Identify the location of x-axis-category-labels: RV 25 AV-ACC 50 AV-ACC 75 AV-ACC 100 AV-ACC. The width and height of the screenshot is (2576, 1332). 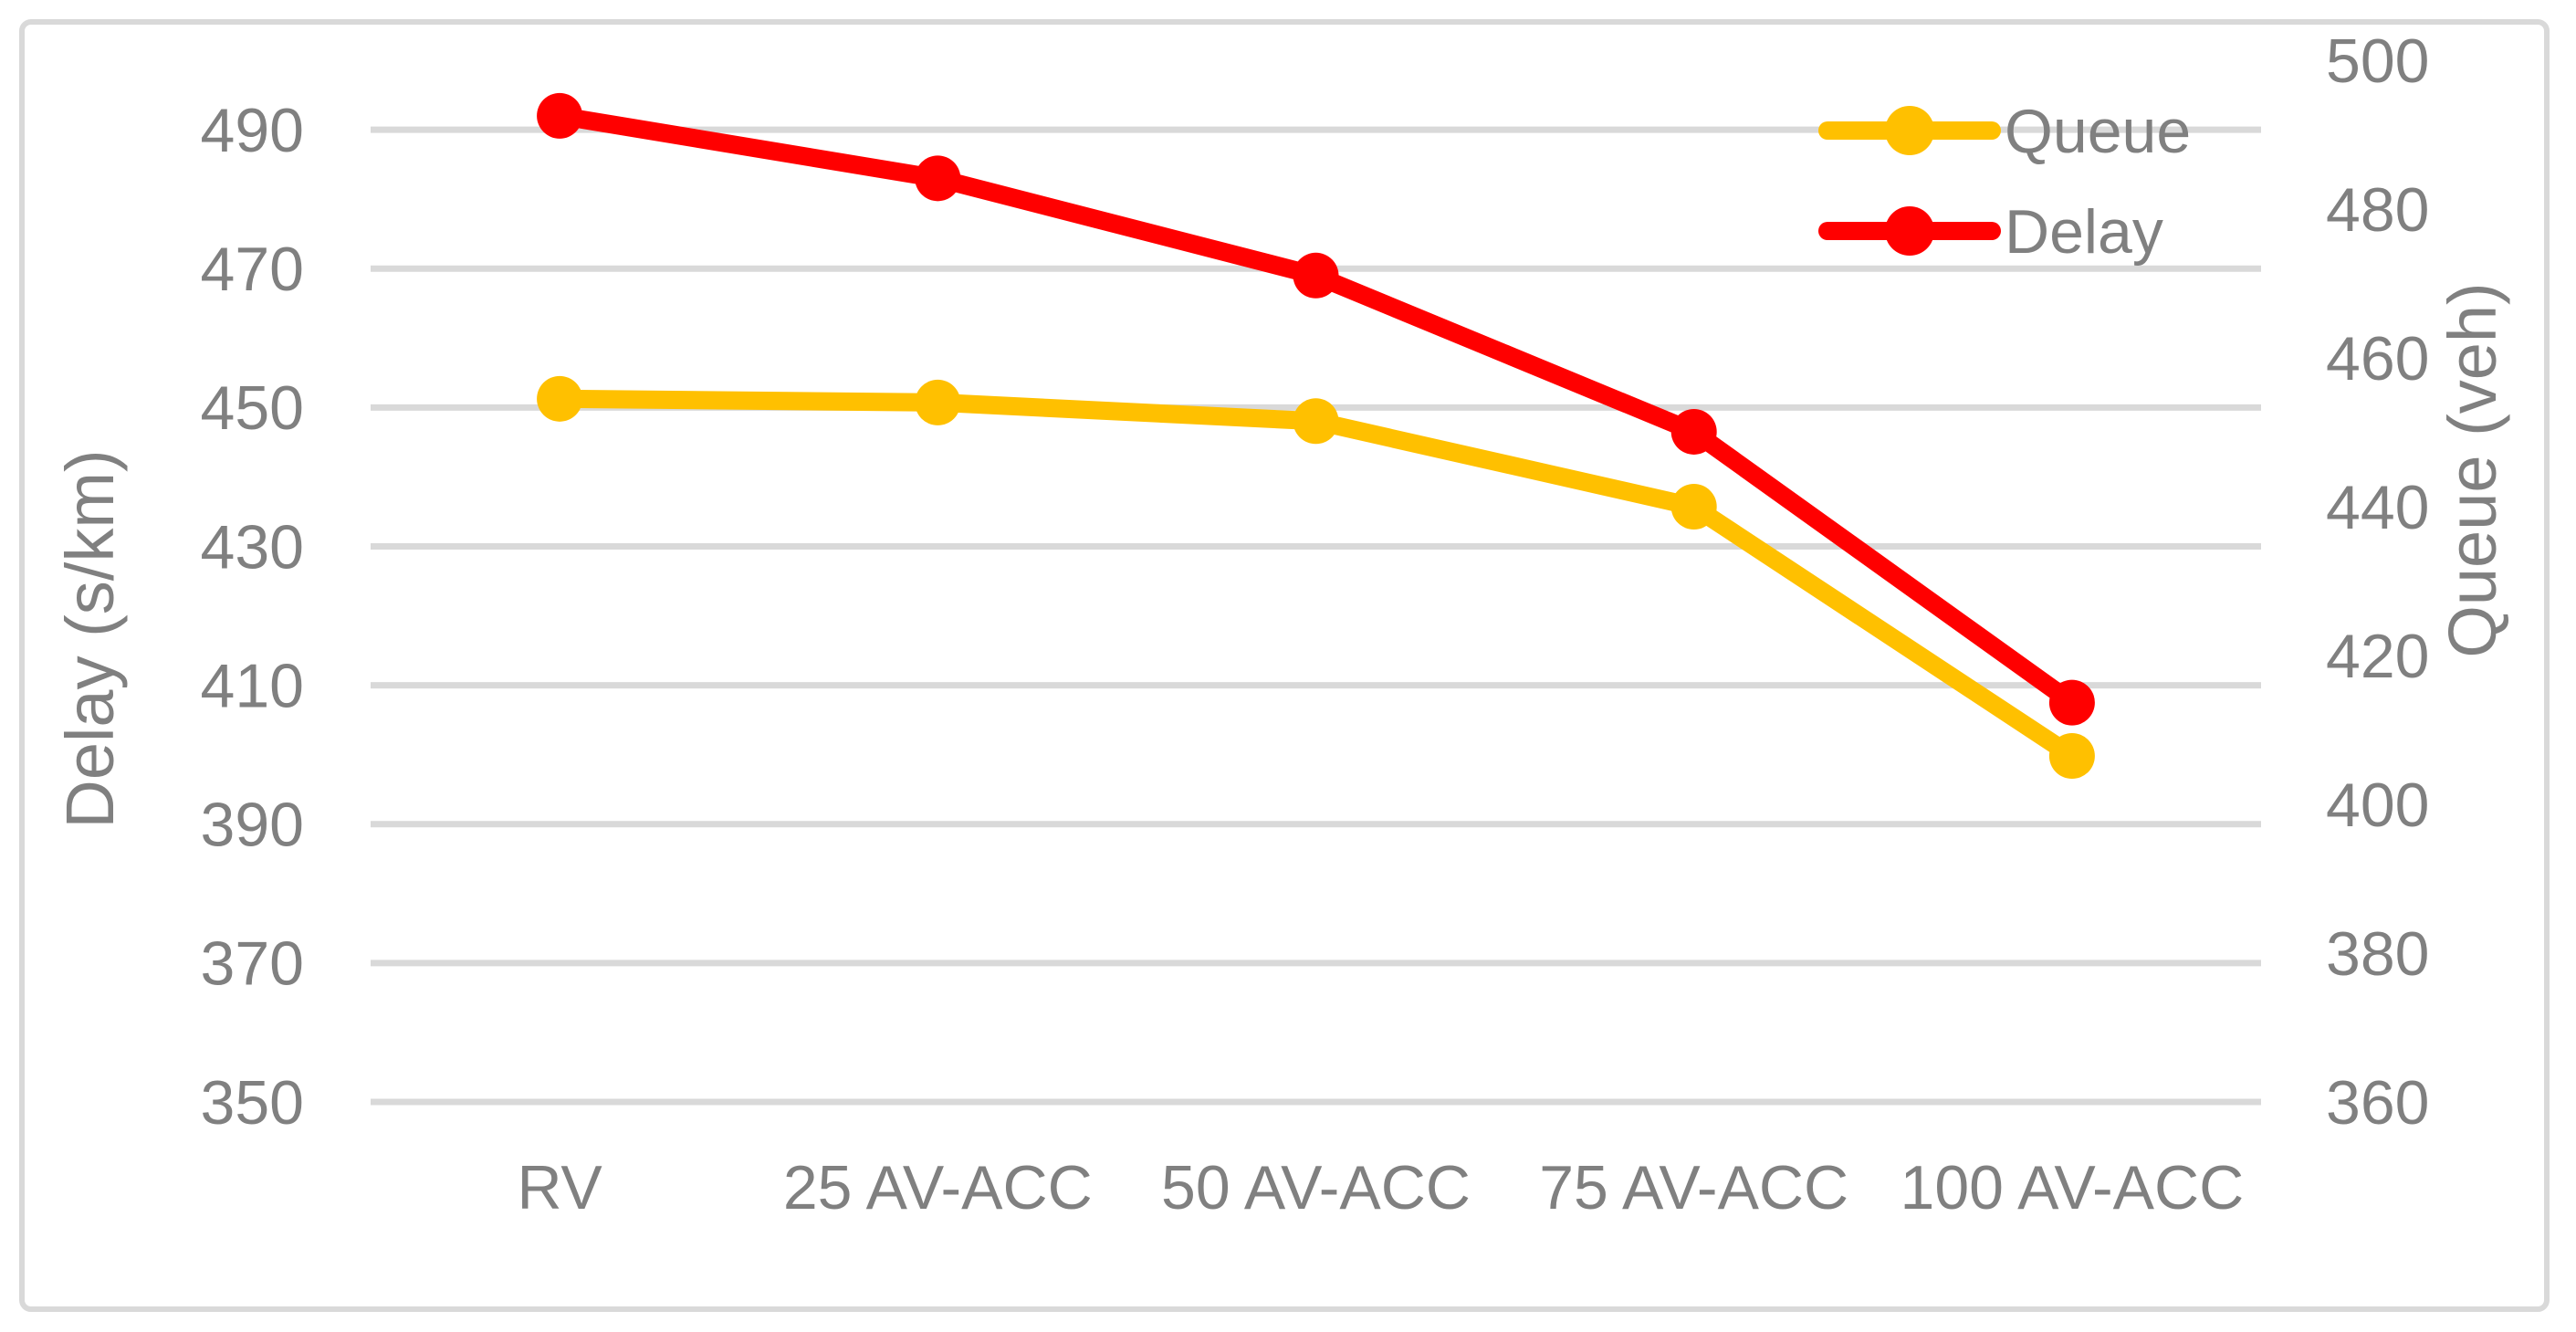
(1380, 1188).